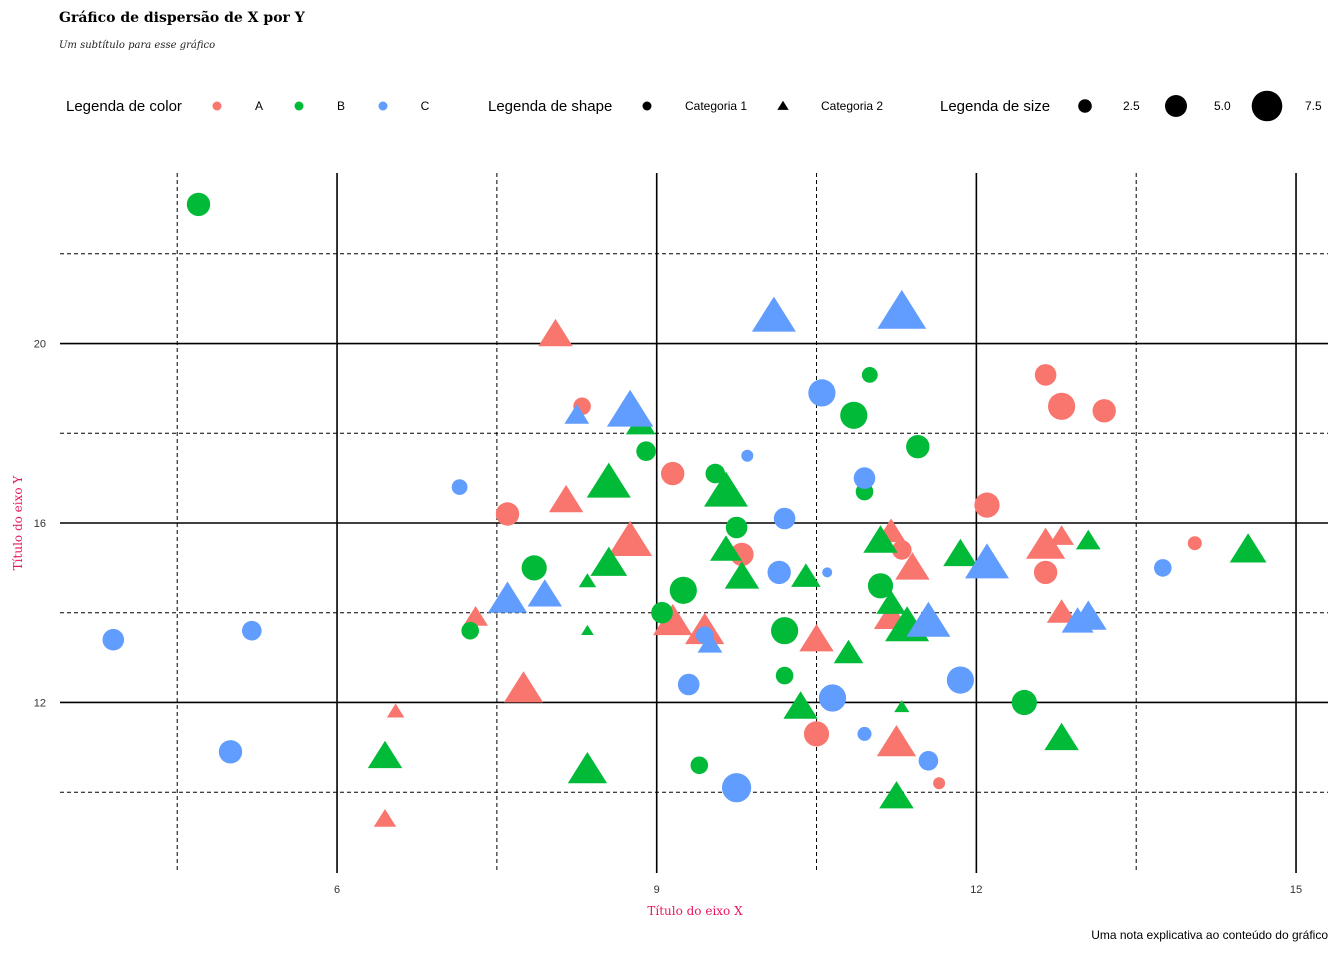 This screenshot has height=960, width=1344. I want to click on legend-size-label: 2.5, so click(1131, 106).